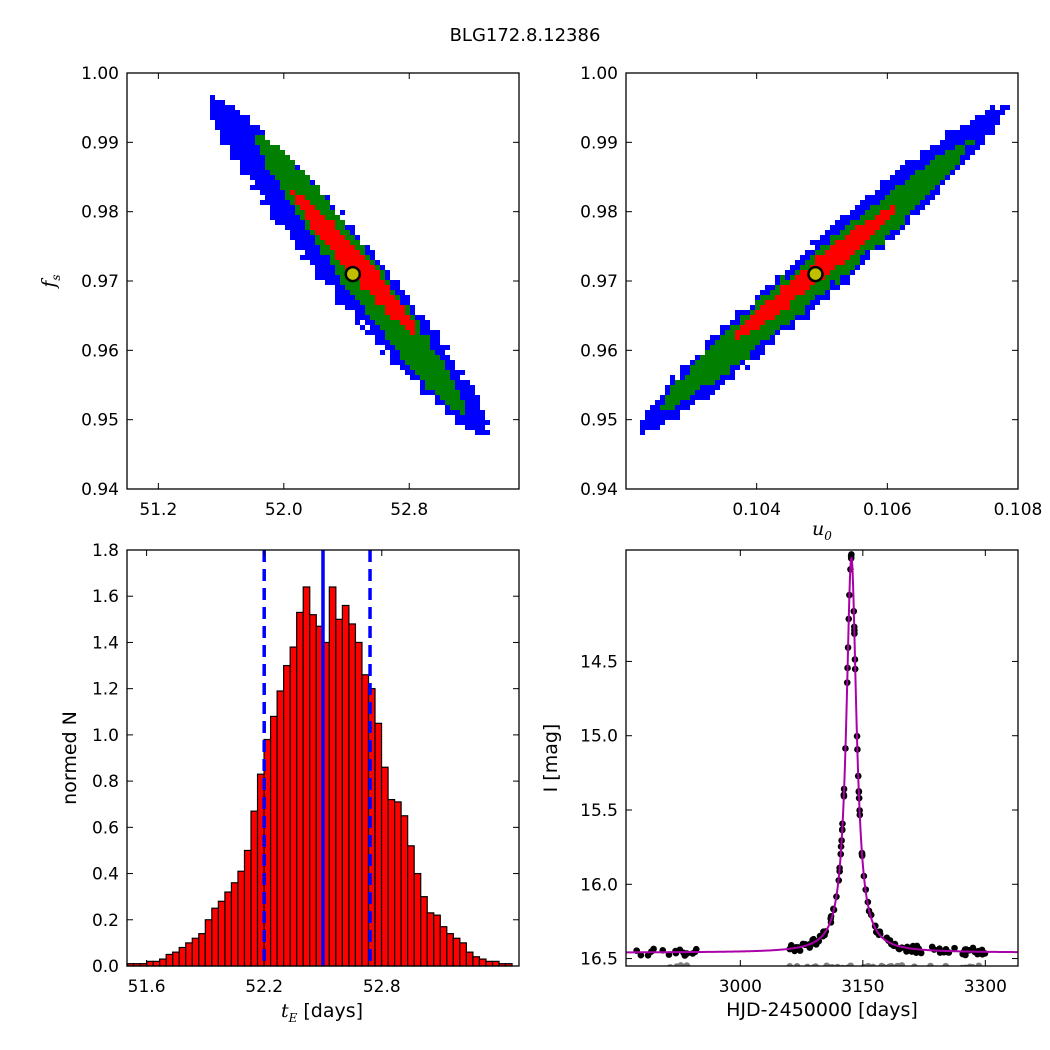  What do you see at coordinates (965, 955) in the screenshot?
I see `data-point` at bounding box center [965, 955].